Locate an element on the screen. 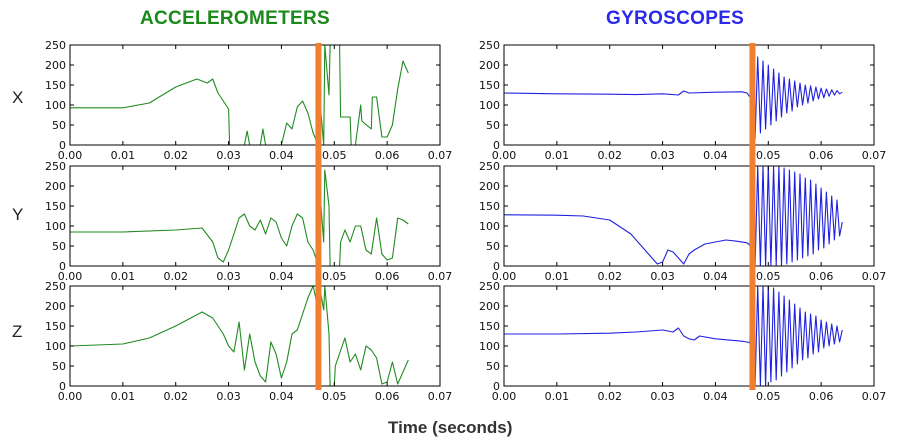 The image size is (900, 445). accelerometers-x-frame is located at coordinates (255, 95).